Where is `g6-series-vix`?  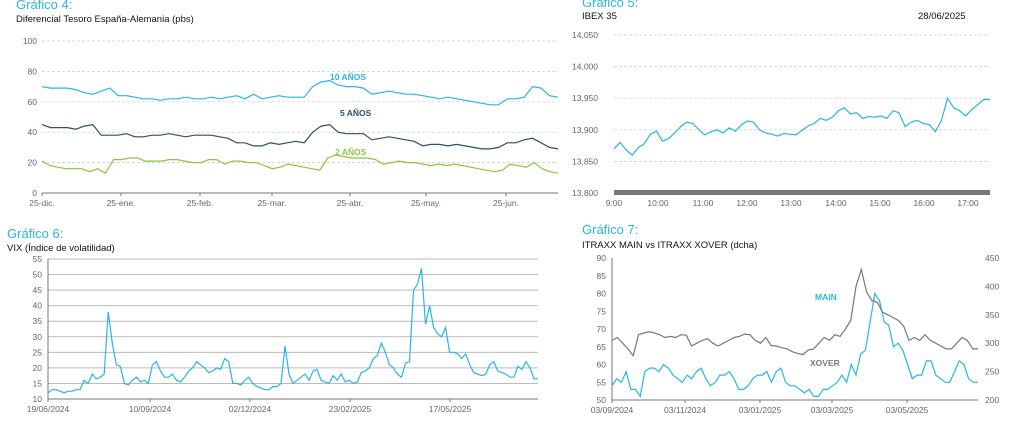 g6-series-vix is located at coordinates (292, 331).